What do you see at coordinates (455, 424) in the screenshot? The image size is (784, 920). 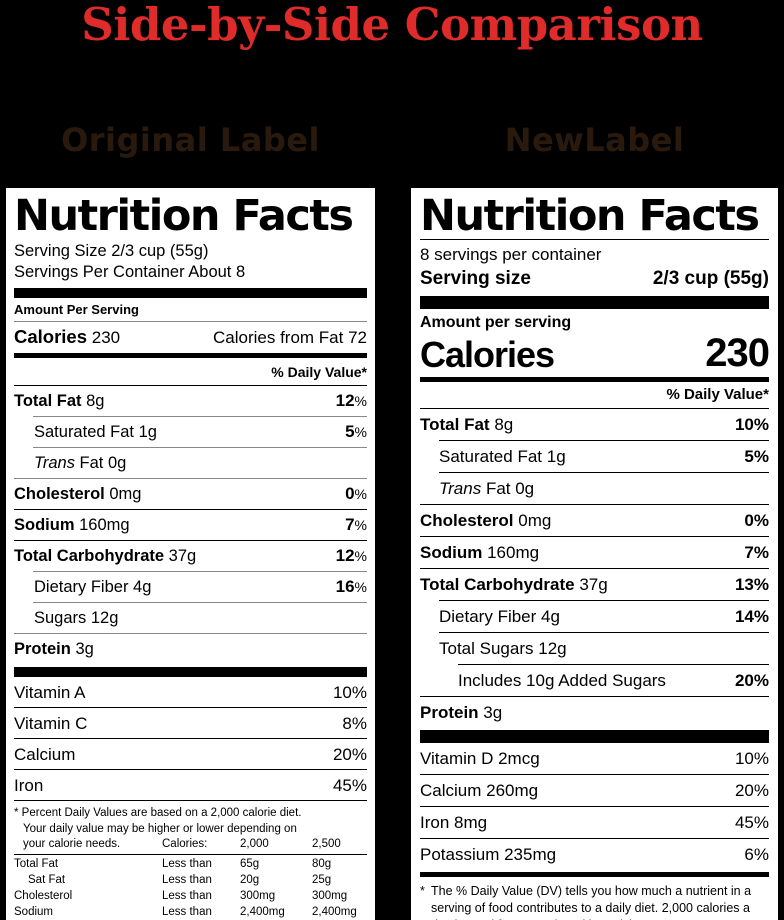 I see `new-nutrient-name-0: Total Fat` at bounding box center [455, 424].